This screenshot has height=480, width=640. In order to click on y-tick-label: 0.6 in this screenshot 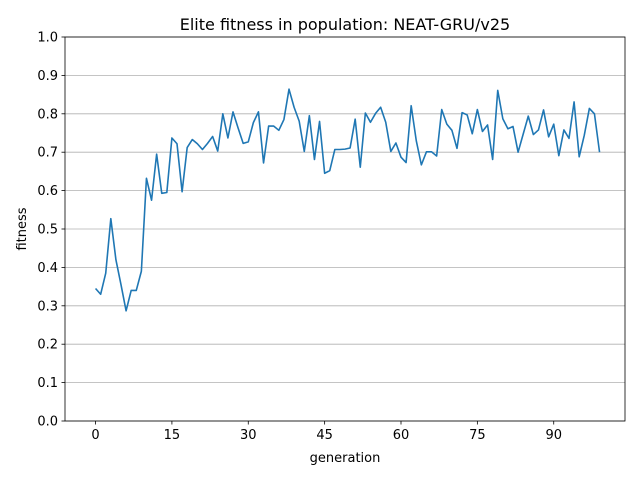, I will do `click(47, 191)`.